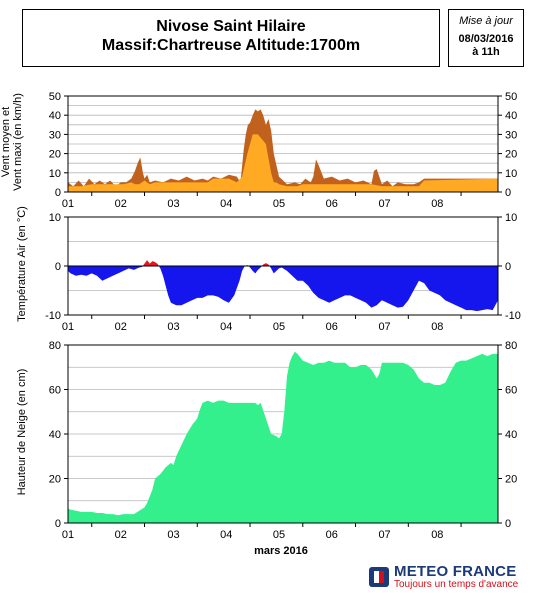 The width and height of the screenshot is (536, 593). I want to click on update-box: Mise à jour 08/03/2016 à 11h, so click(486, 38).